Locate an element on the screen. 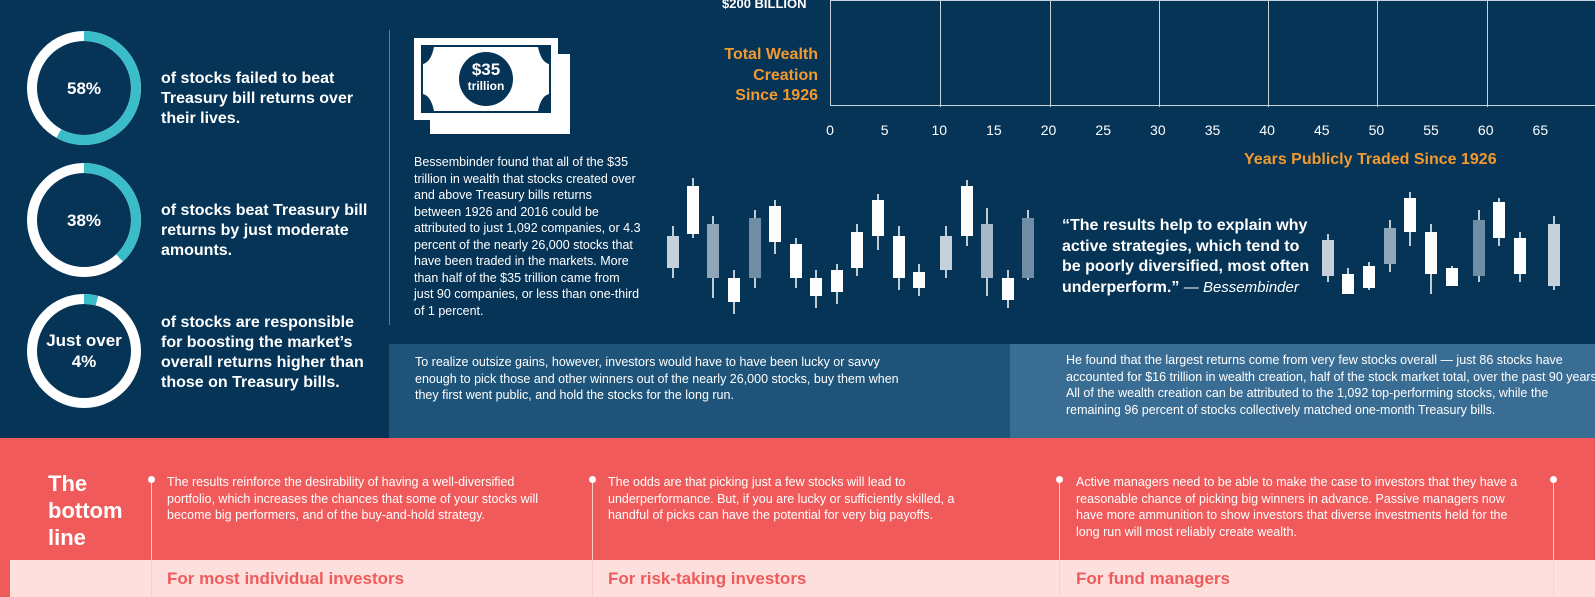  column-divider is located at coordinates (389, 177).